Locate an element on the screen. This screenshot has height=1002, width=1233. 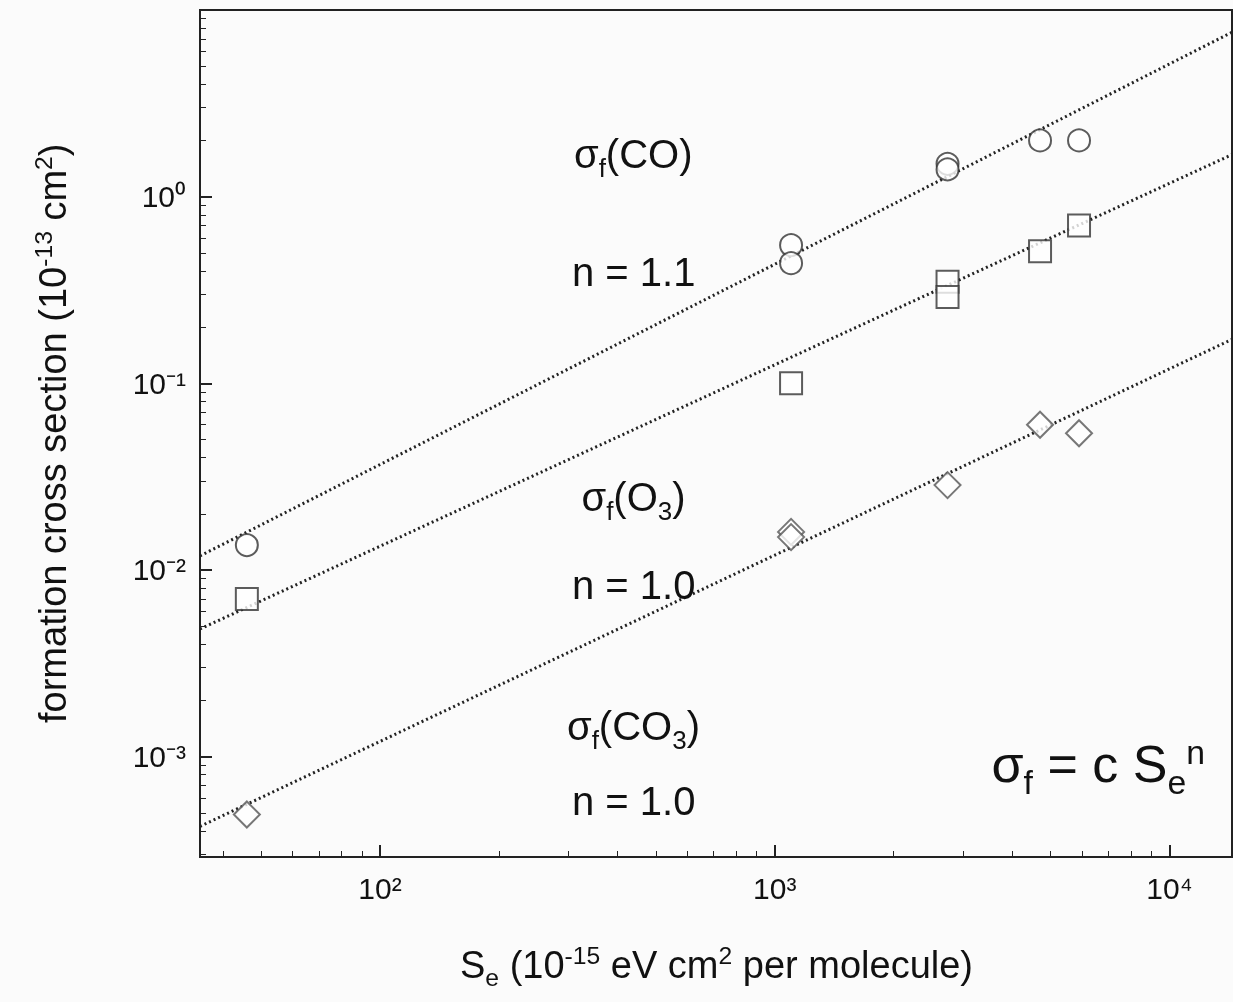
y-tick-label: 10⁻¹ is located at coordinates (159, 383).